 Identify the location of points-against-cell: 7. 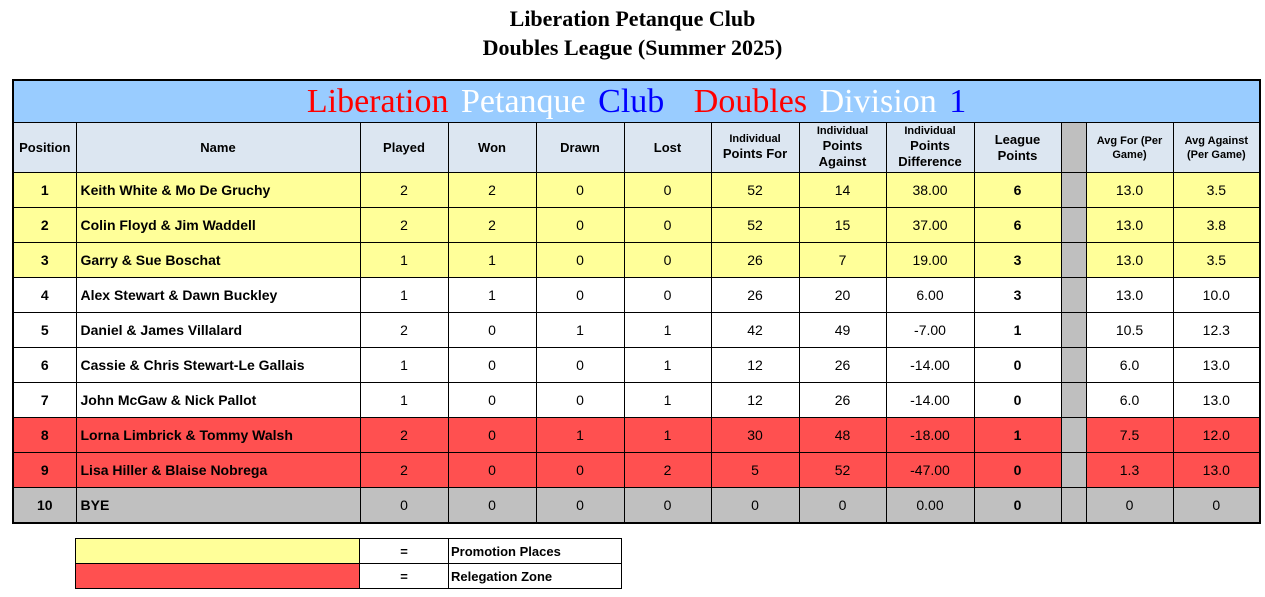
(842, 260).